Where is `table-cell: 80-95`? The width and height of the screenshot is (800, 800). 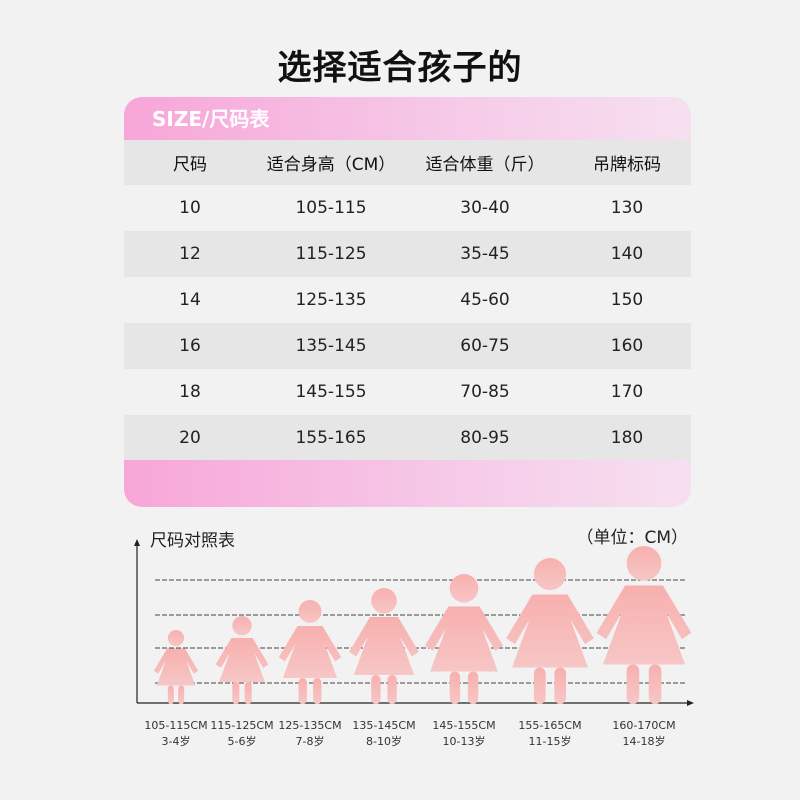 table-cell: 80-95 is located at coordinates (485, 438).